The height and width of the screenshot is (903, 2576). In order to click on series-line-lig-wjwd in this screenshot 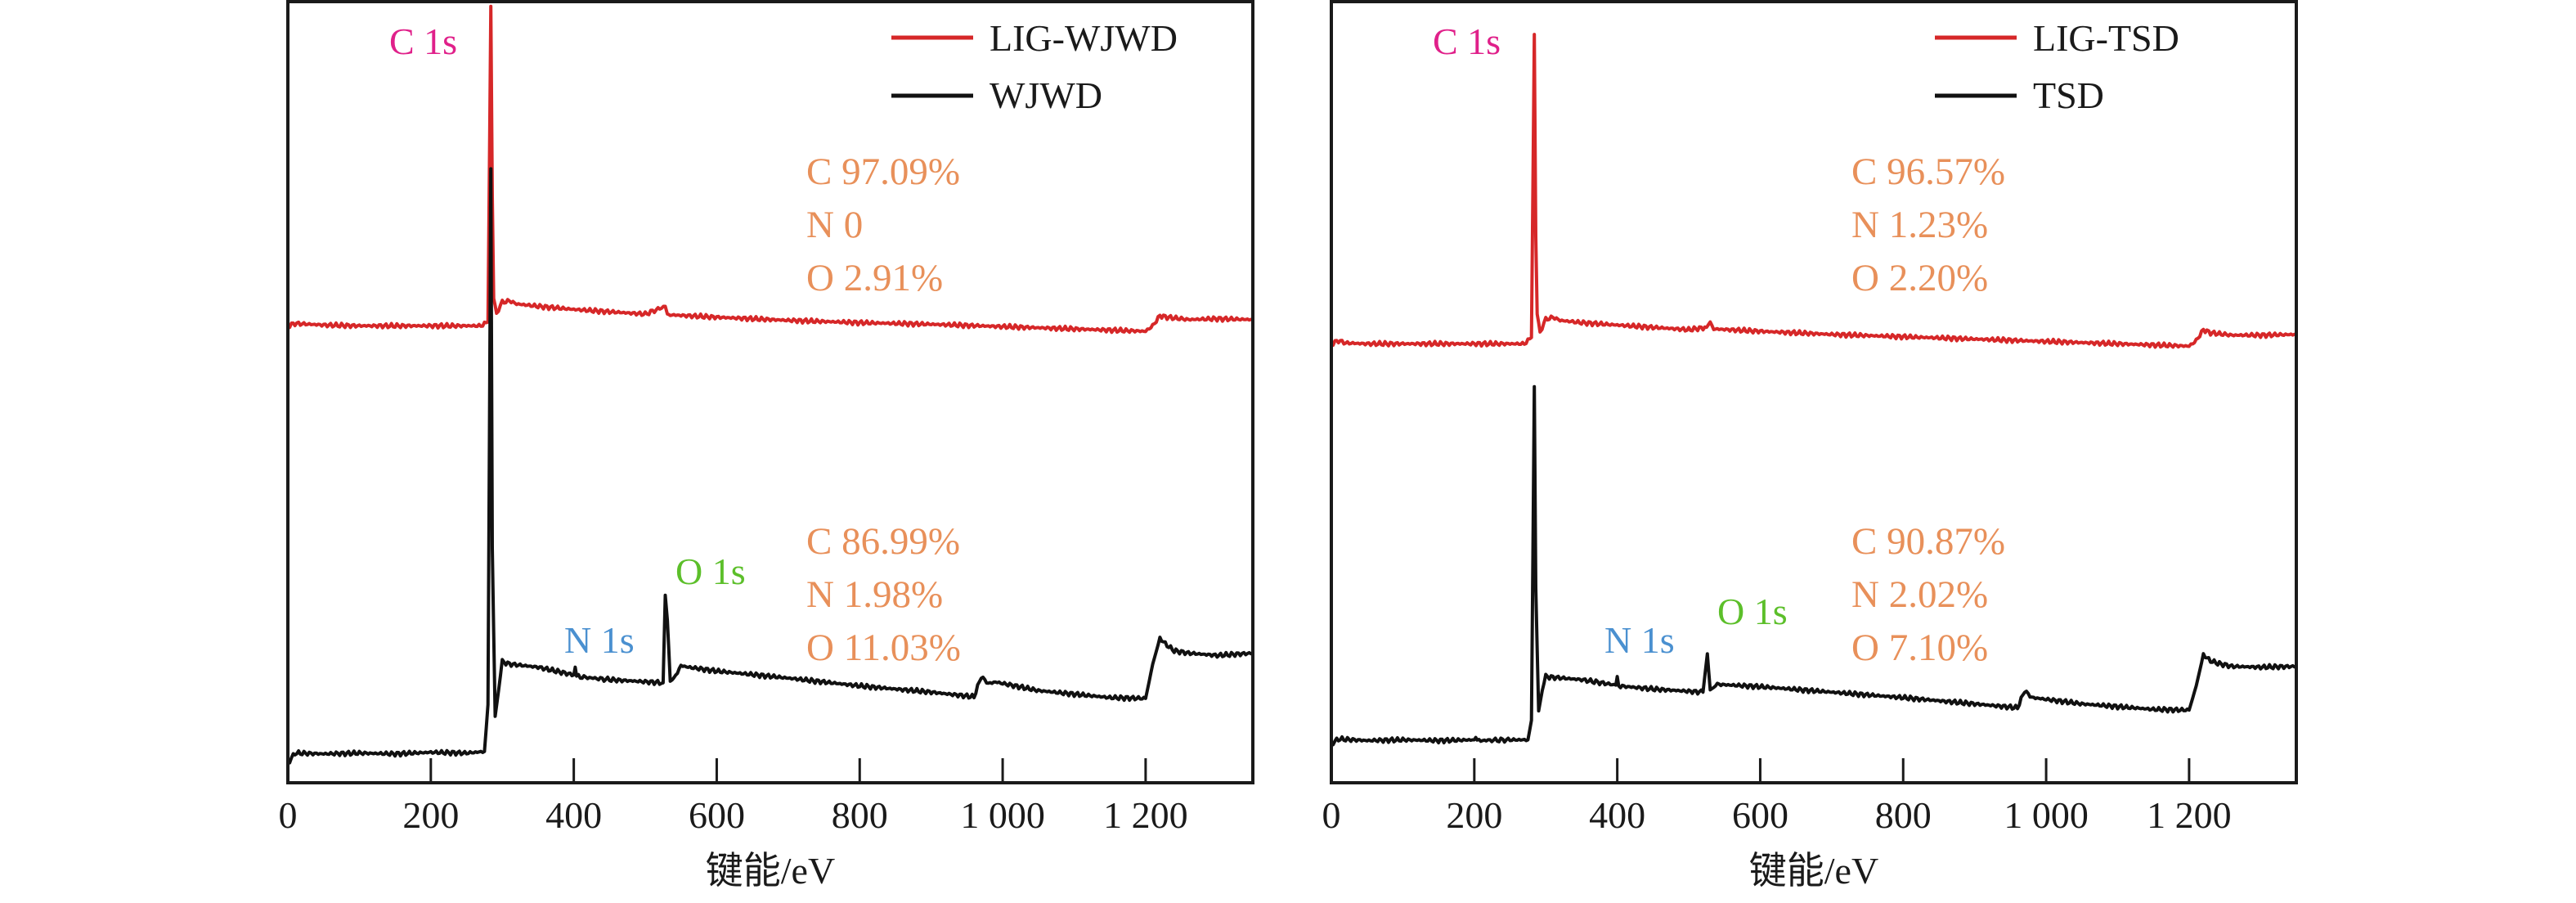, I will do `click(770, 169)`.